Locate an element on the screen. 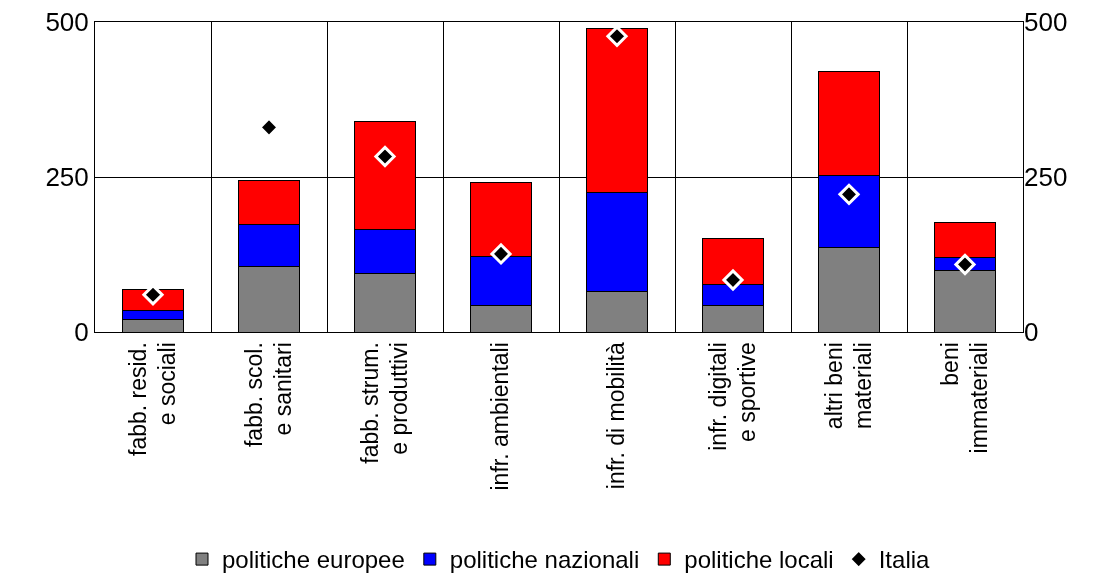 The height and width of the screenshot is (582, 1107). y2-tick-label: 0 is located at coordinates (1031, 332).